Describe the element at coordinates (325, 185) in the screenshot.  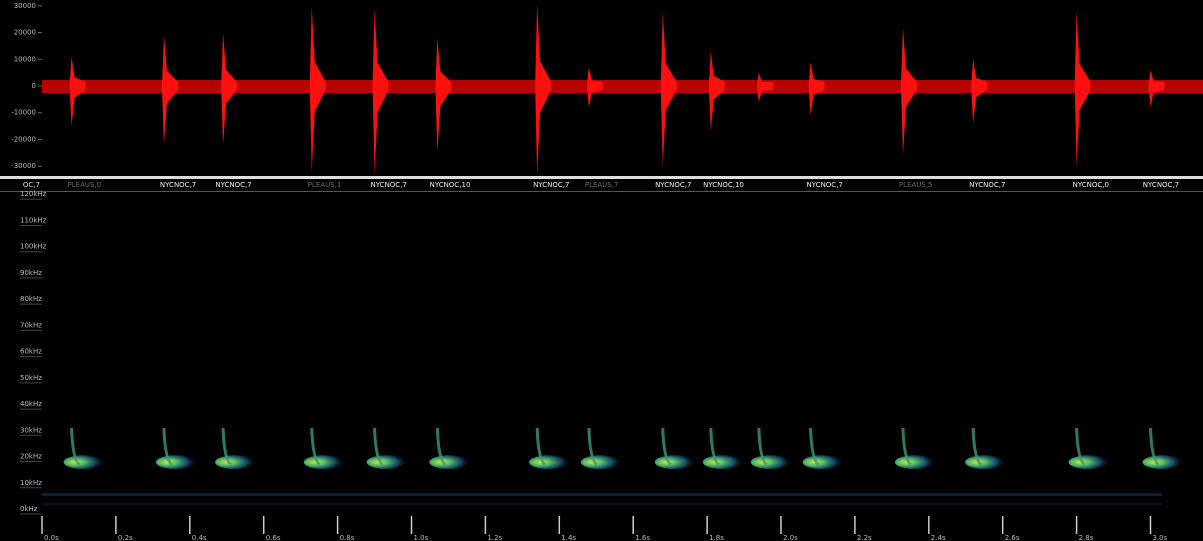
I see `call-label: PLEAUS,1` at that location.